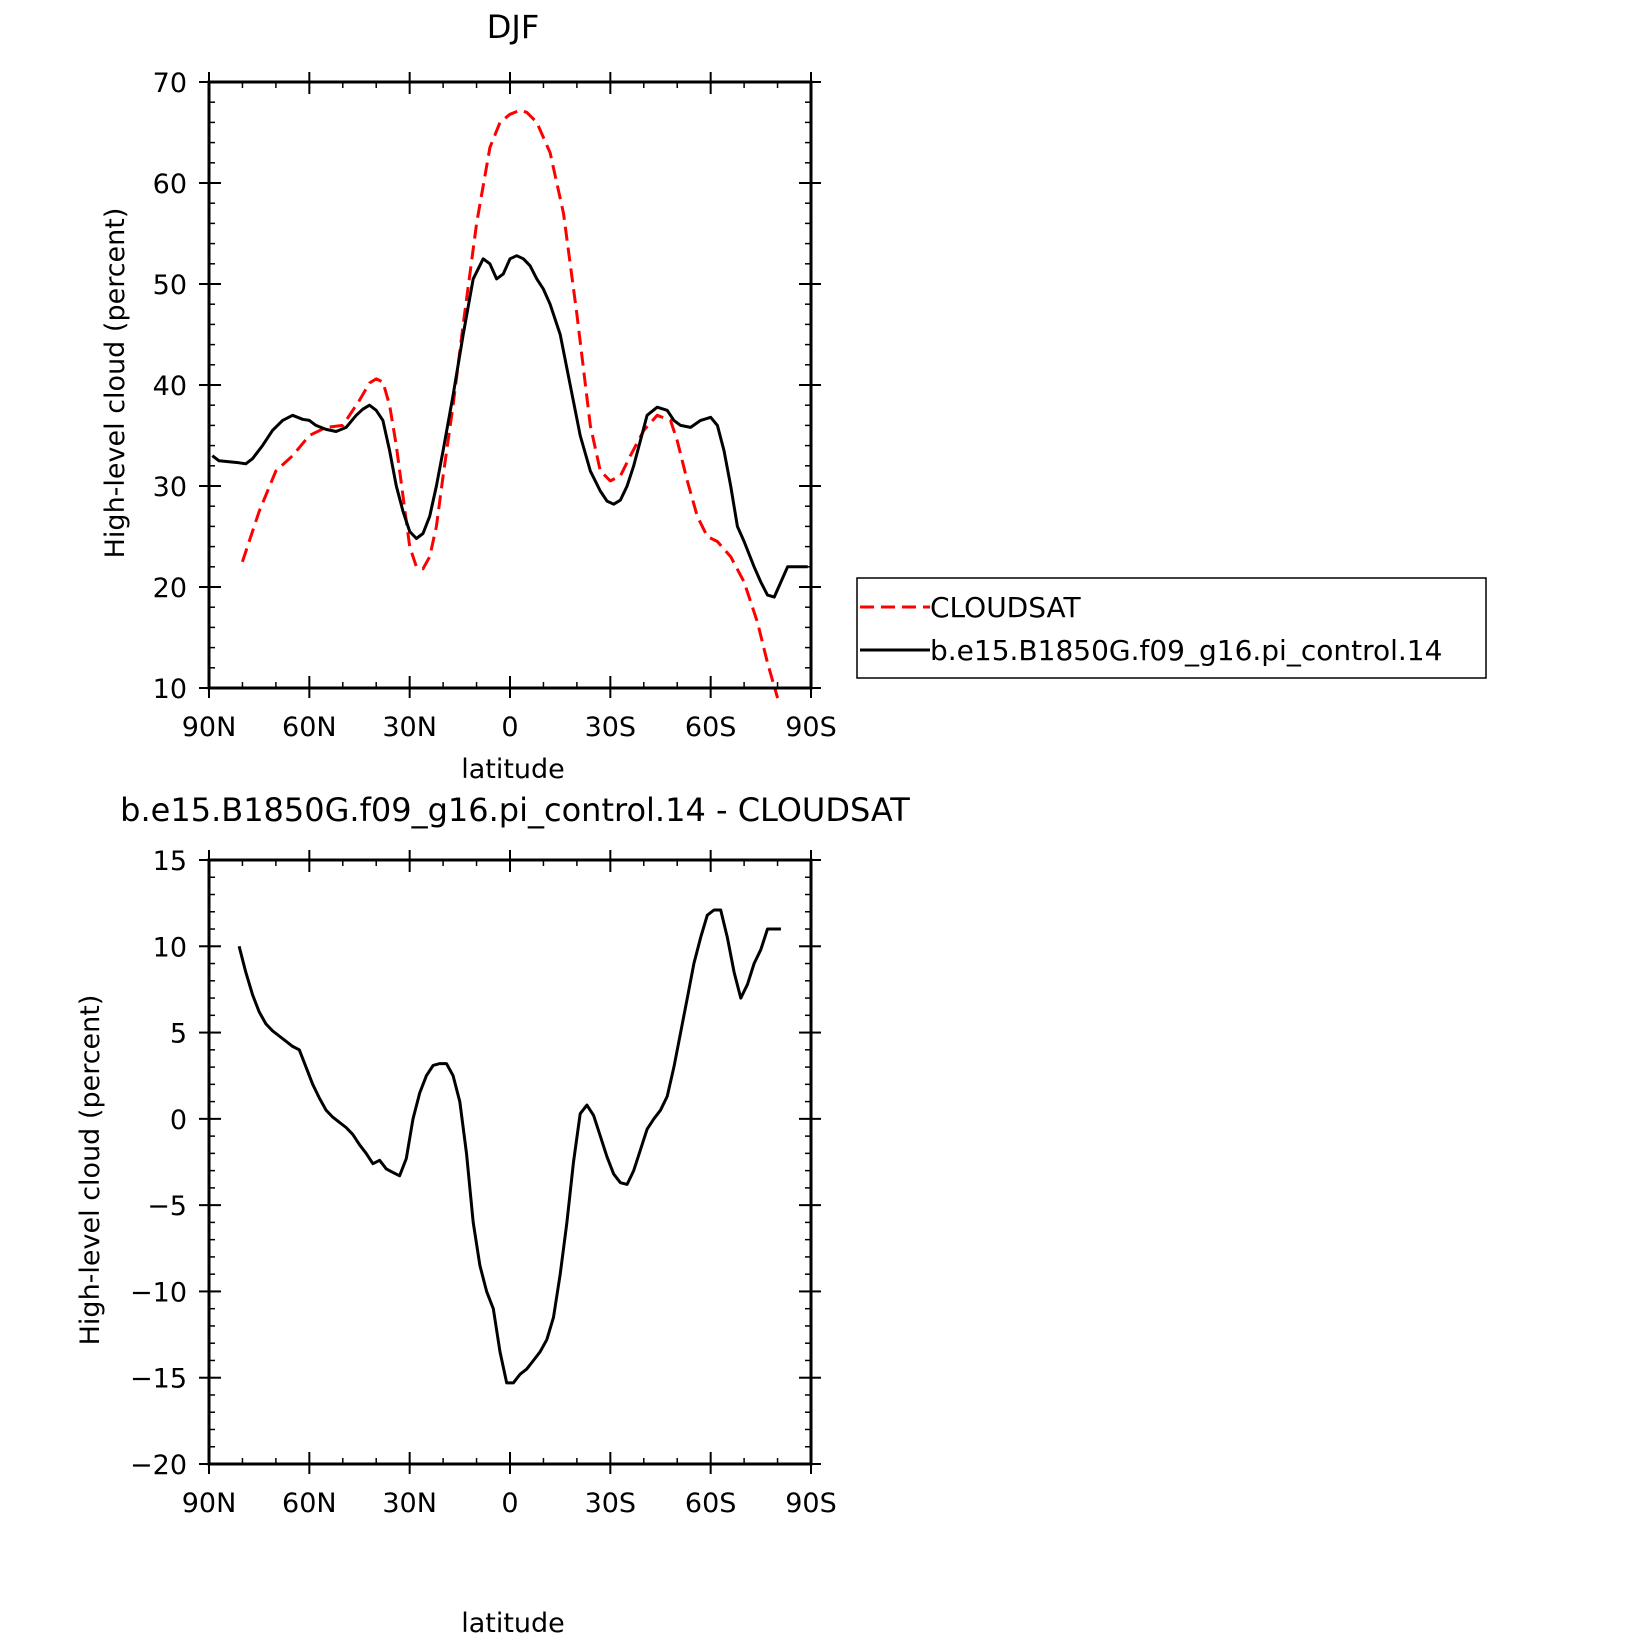  I want to click on y-tick-labels: 10 20 30 40 50 60 70, so click(170, 386).